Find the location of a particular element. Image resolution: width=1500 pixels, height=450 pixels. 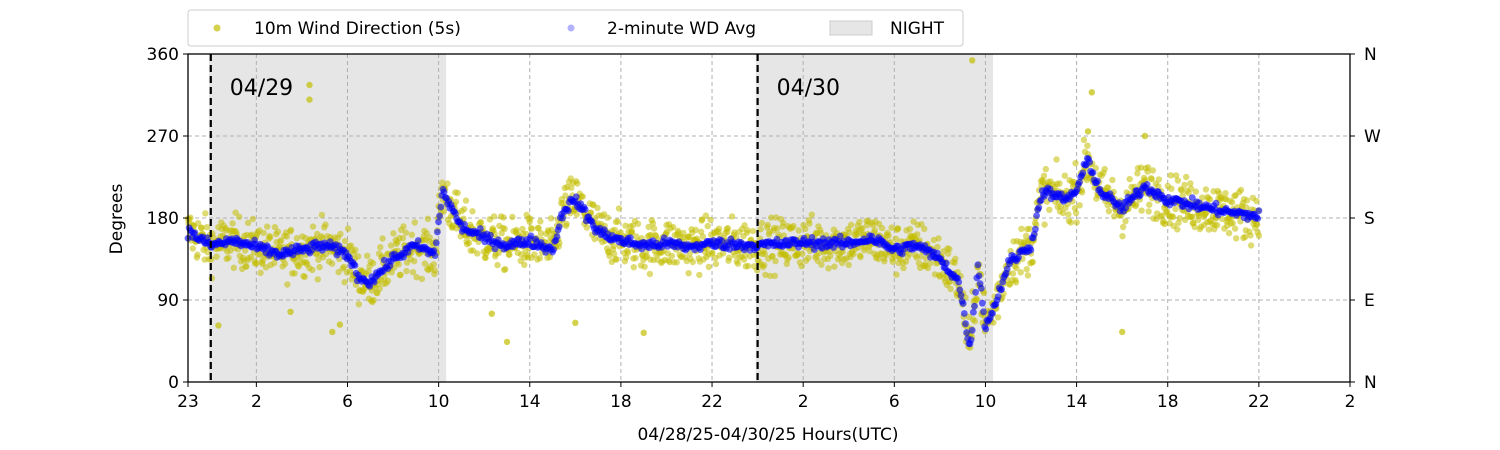

right-y-tick-label: W is located at coordinates (1372, 137).